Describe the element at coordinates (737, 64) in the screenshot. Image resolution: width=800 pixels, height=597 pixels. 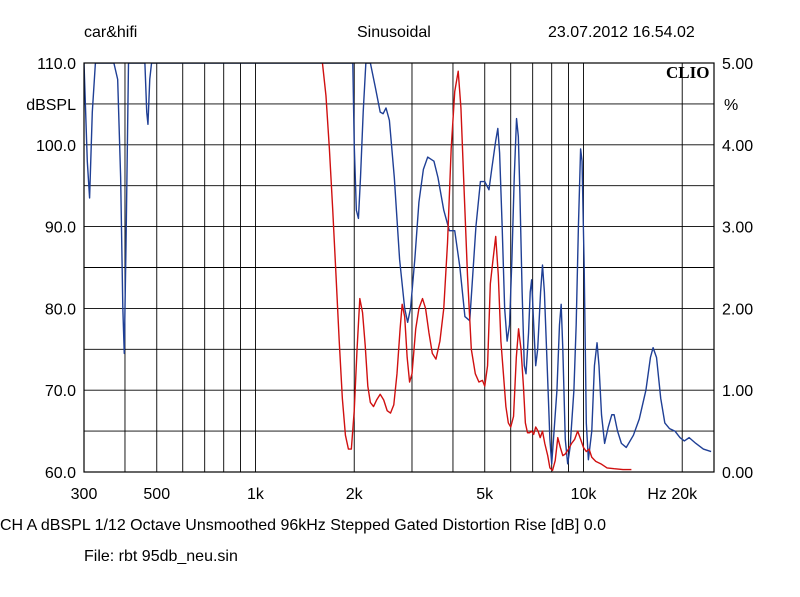
I see `y-tick-label-right: 5.00` at that location.